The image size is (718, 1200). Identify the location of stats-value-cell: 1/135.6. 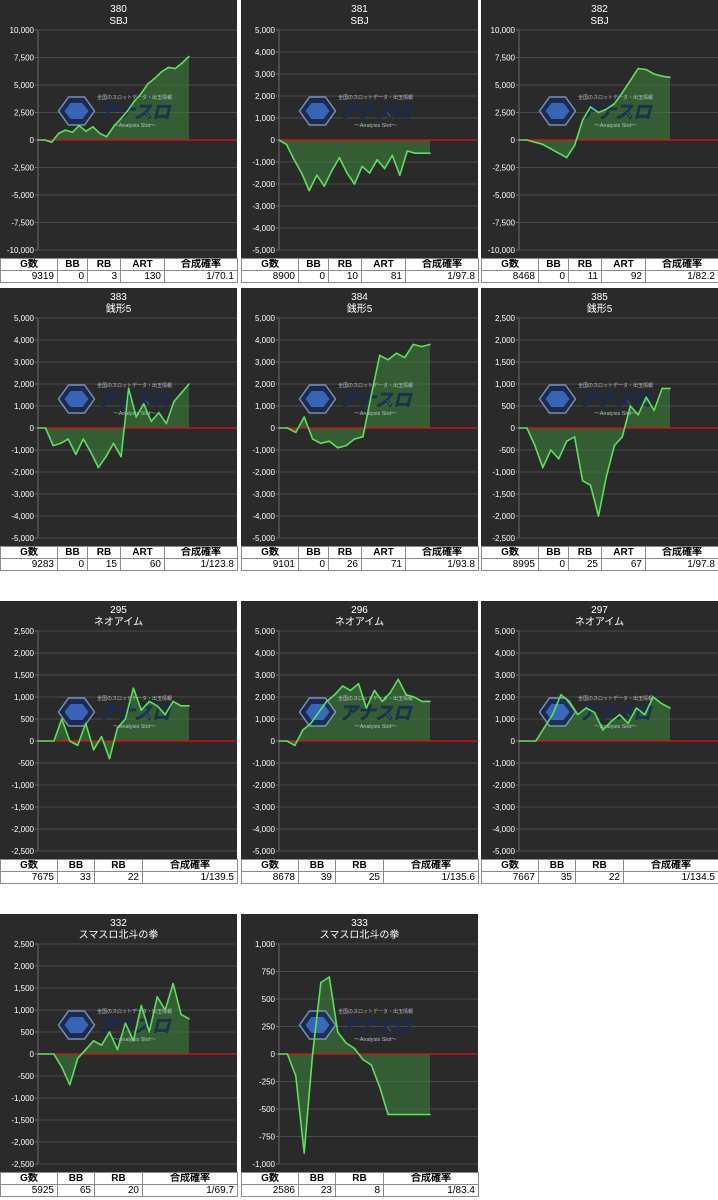
(431, 877).